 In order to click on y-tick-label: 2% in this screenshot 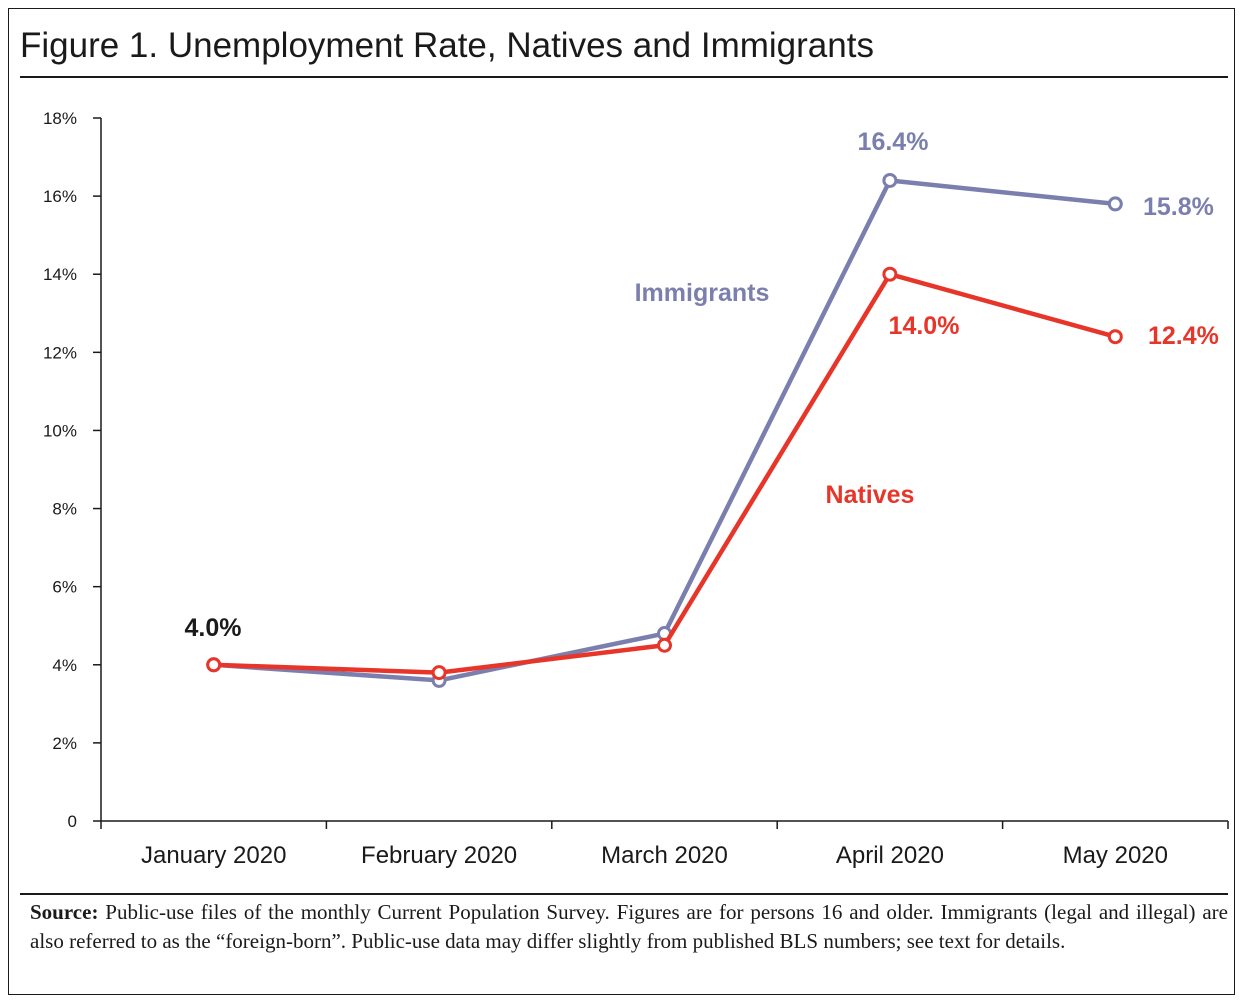, I will do `click(64, 743)`.